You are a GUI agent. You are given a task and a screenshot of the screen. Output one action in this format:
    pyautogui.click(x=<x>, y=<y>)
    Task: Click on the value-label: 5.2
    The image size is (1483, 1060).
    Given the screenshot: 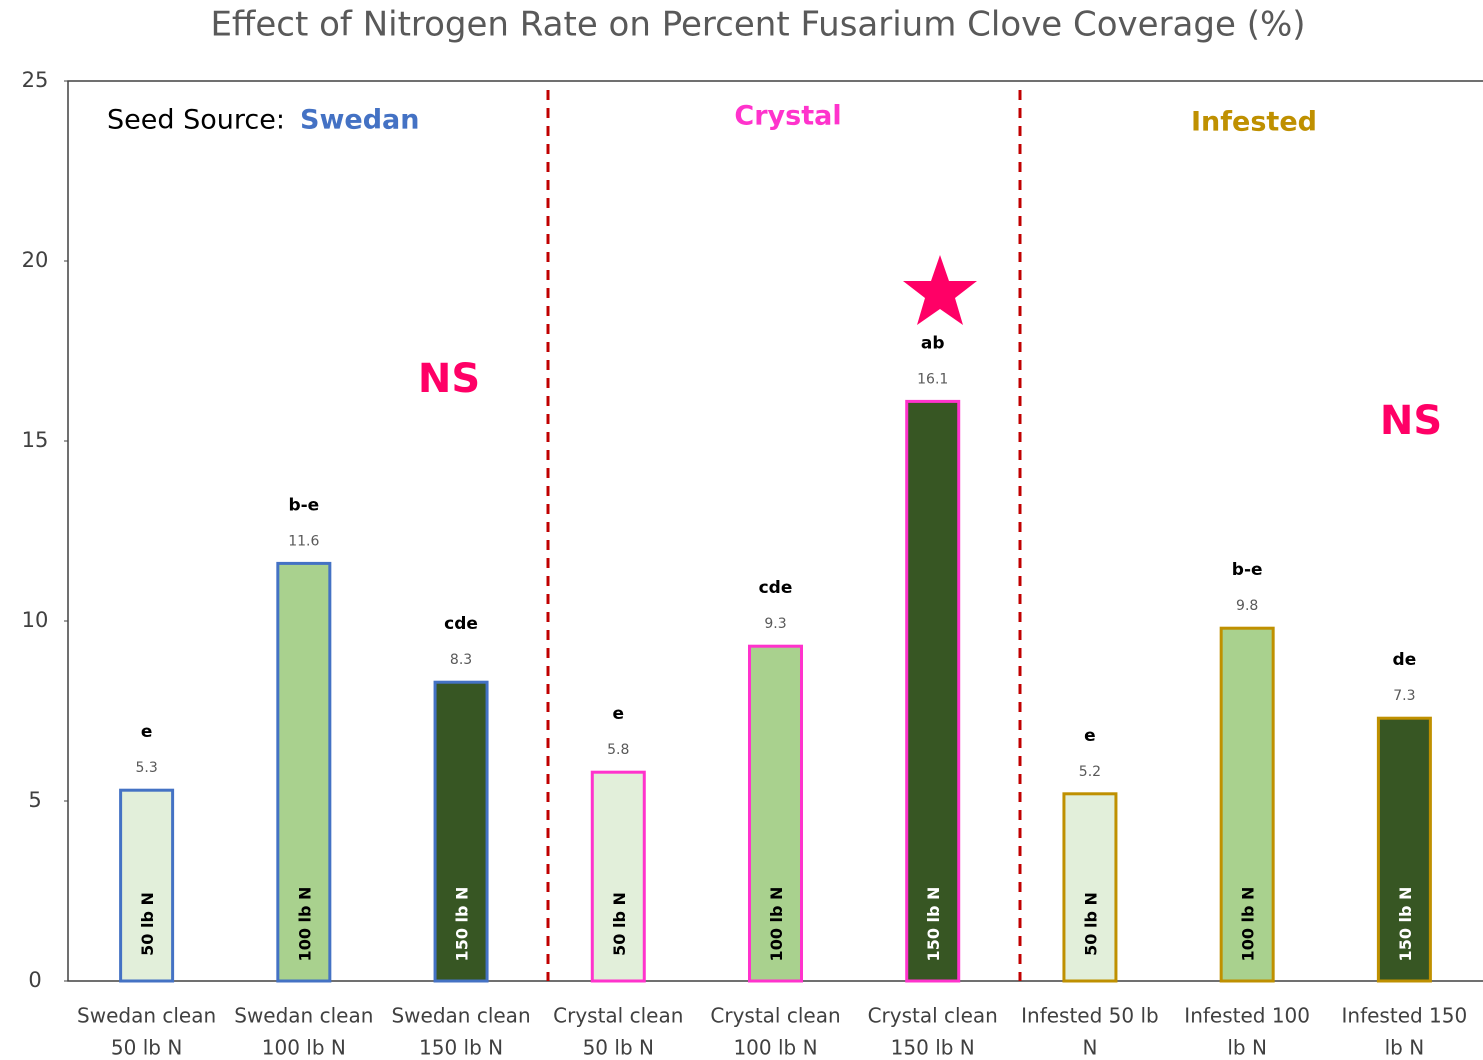 What is the action you would take?
    pyautogui.click(x=1090, y=772)
    